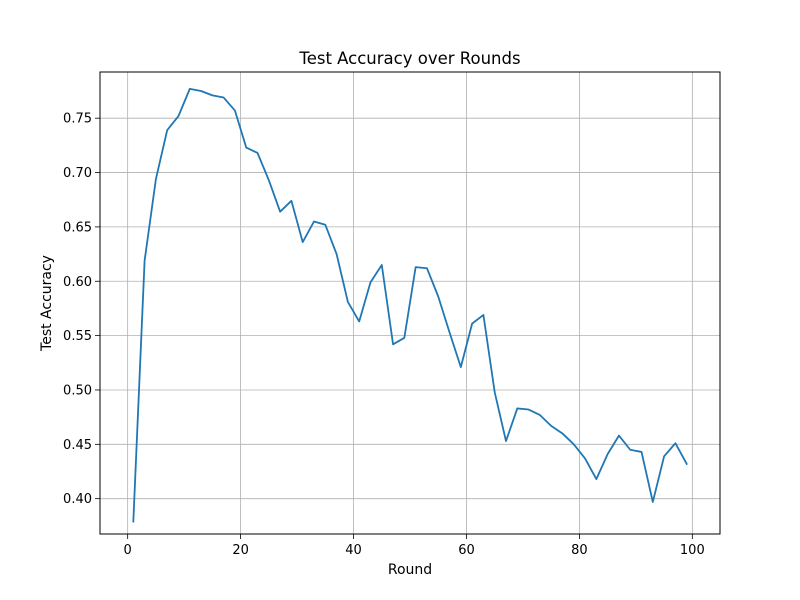 Image resolution: width=800 pixels, height=600 pixels. What do you see at coordinates (47, 303) in the screenshot?
I see `y-axis-title: Test Accuracy` at bounding box center [47, 303].